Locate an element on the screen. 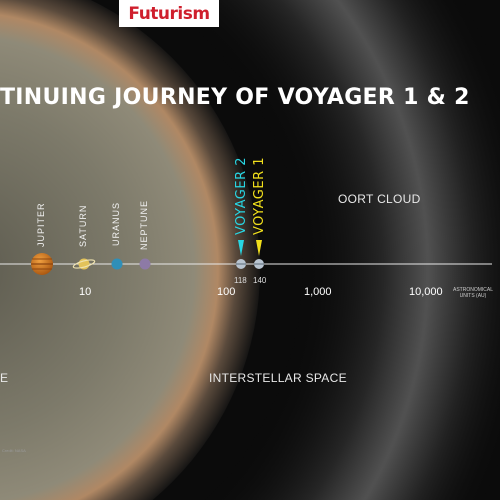  voyager-2-pointer-icon is located at coordinates (241, 248).